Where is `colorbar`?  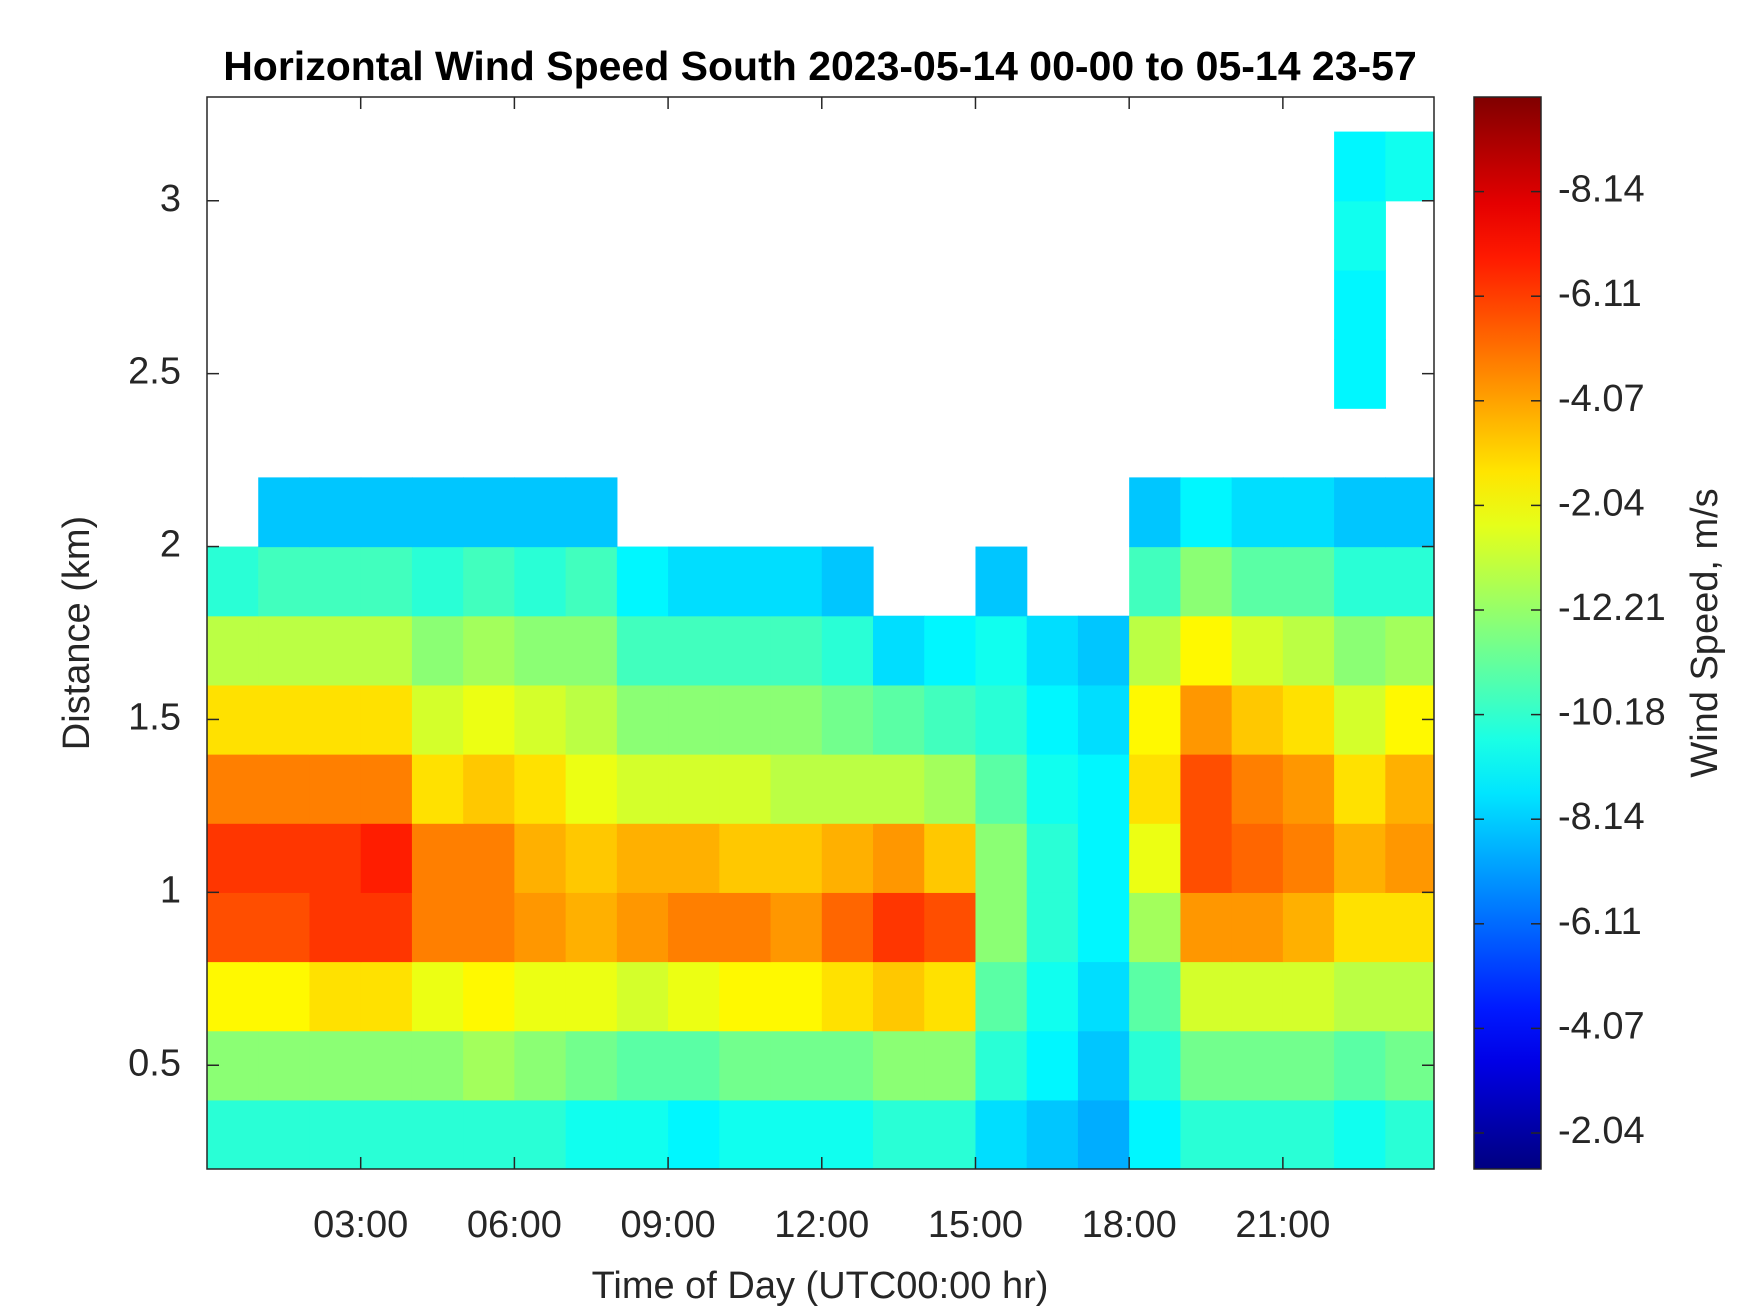 colorbar is located at coordinates (1507, 633).